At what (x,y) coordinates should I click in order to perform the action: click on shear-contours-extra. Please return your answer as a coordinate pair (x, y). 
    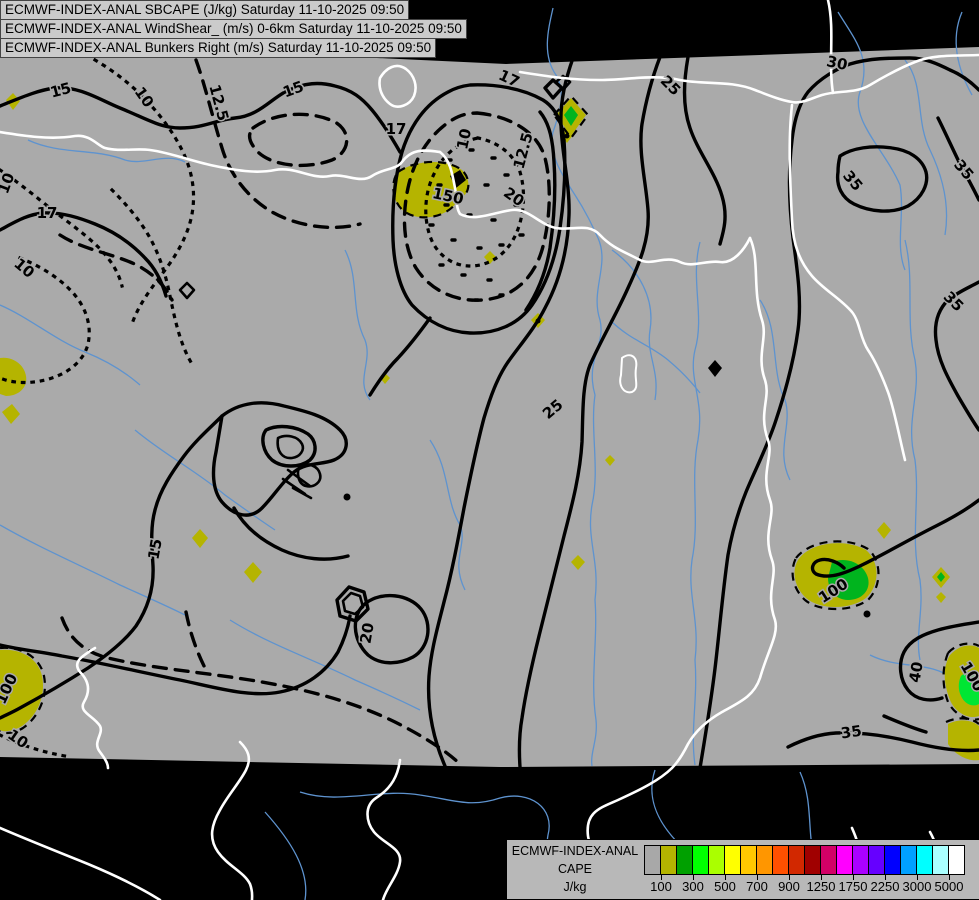
    Looking at the image, I should click on (540, 211).